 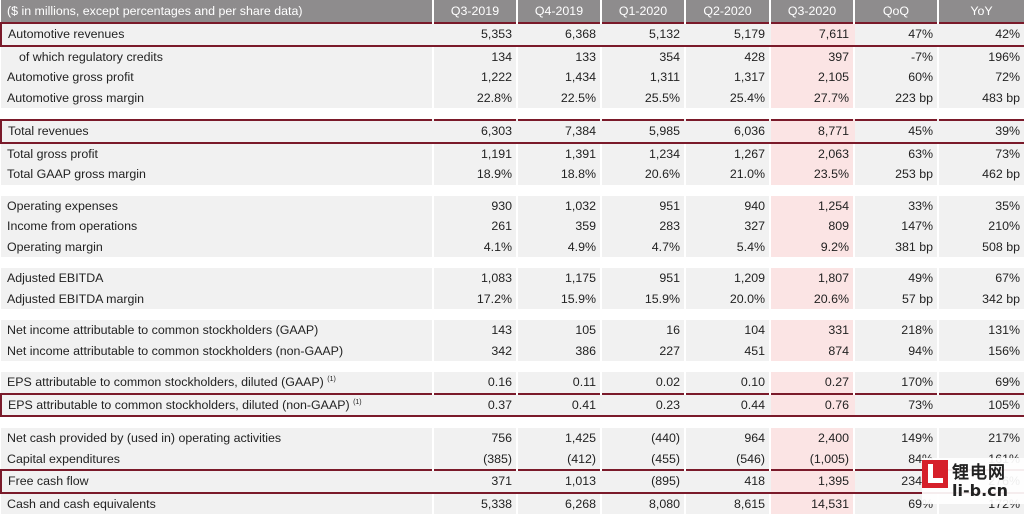 What do you see at coordinates (896, 330) in the screenshot?
I see `table-cell: 218%` at bounding box center [896, 330].